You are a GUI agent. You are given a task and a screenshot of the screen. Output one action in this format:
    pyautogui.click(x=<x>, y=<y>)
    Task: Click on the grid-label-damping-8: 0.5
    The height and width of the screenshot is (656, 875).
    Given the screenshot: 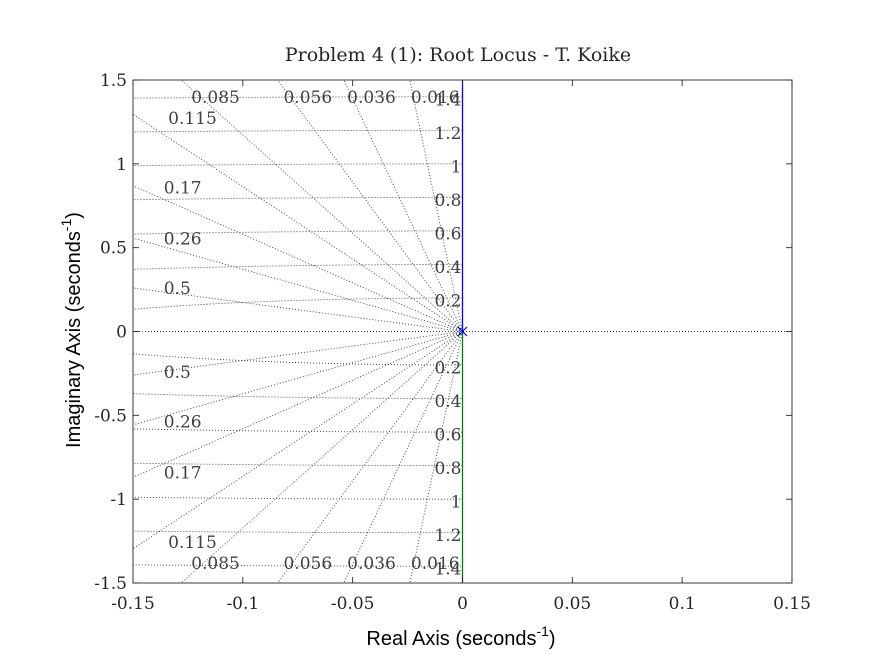 What is the action you would take?
    pyautogui.click(x=177, y=373)
    